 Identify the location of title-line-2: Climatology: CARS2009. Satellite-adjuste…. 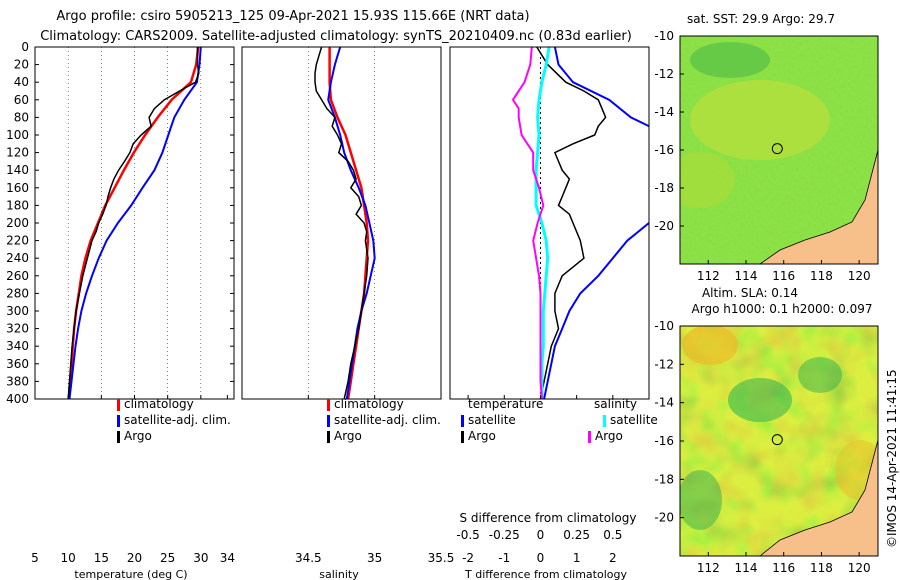
(336, 36).